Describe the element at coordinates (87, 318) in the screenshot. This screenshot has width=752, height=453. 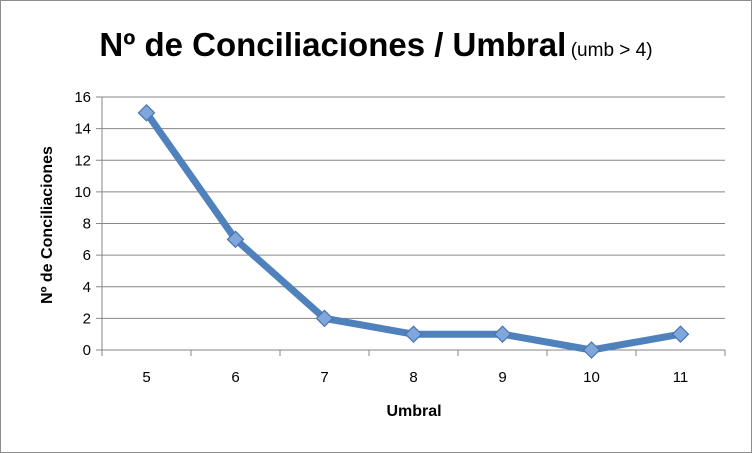
I see `y-tick-label-2: 2` at that location.